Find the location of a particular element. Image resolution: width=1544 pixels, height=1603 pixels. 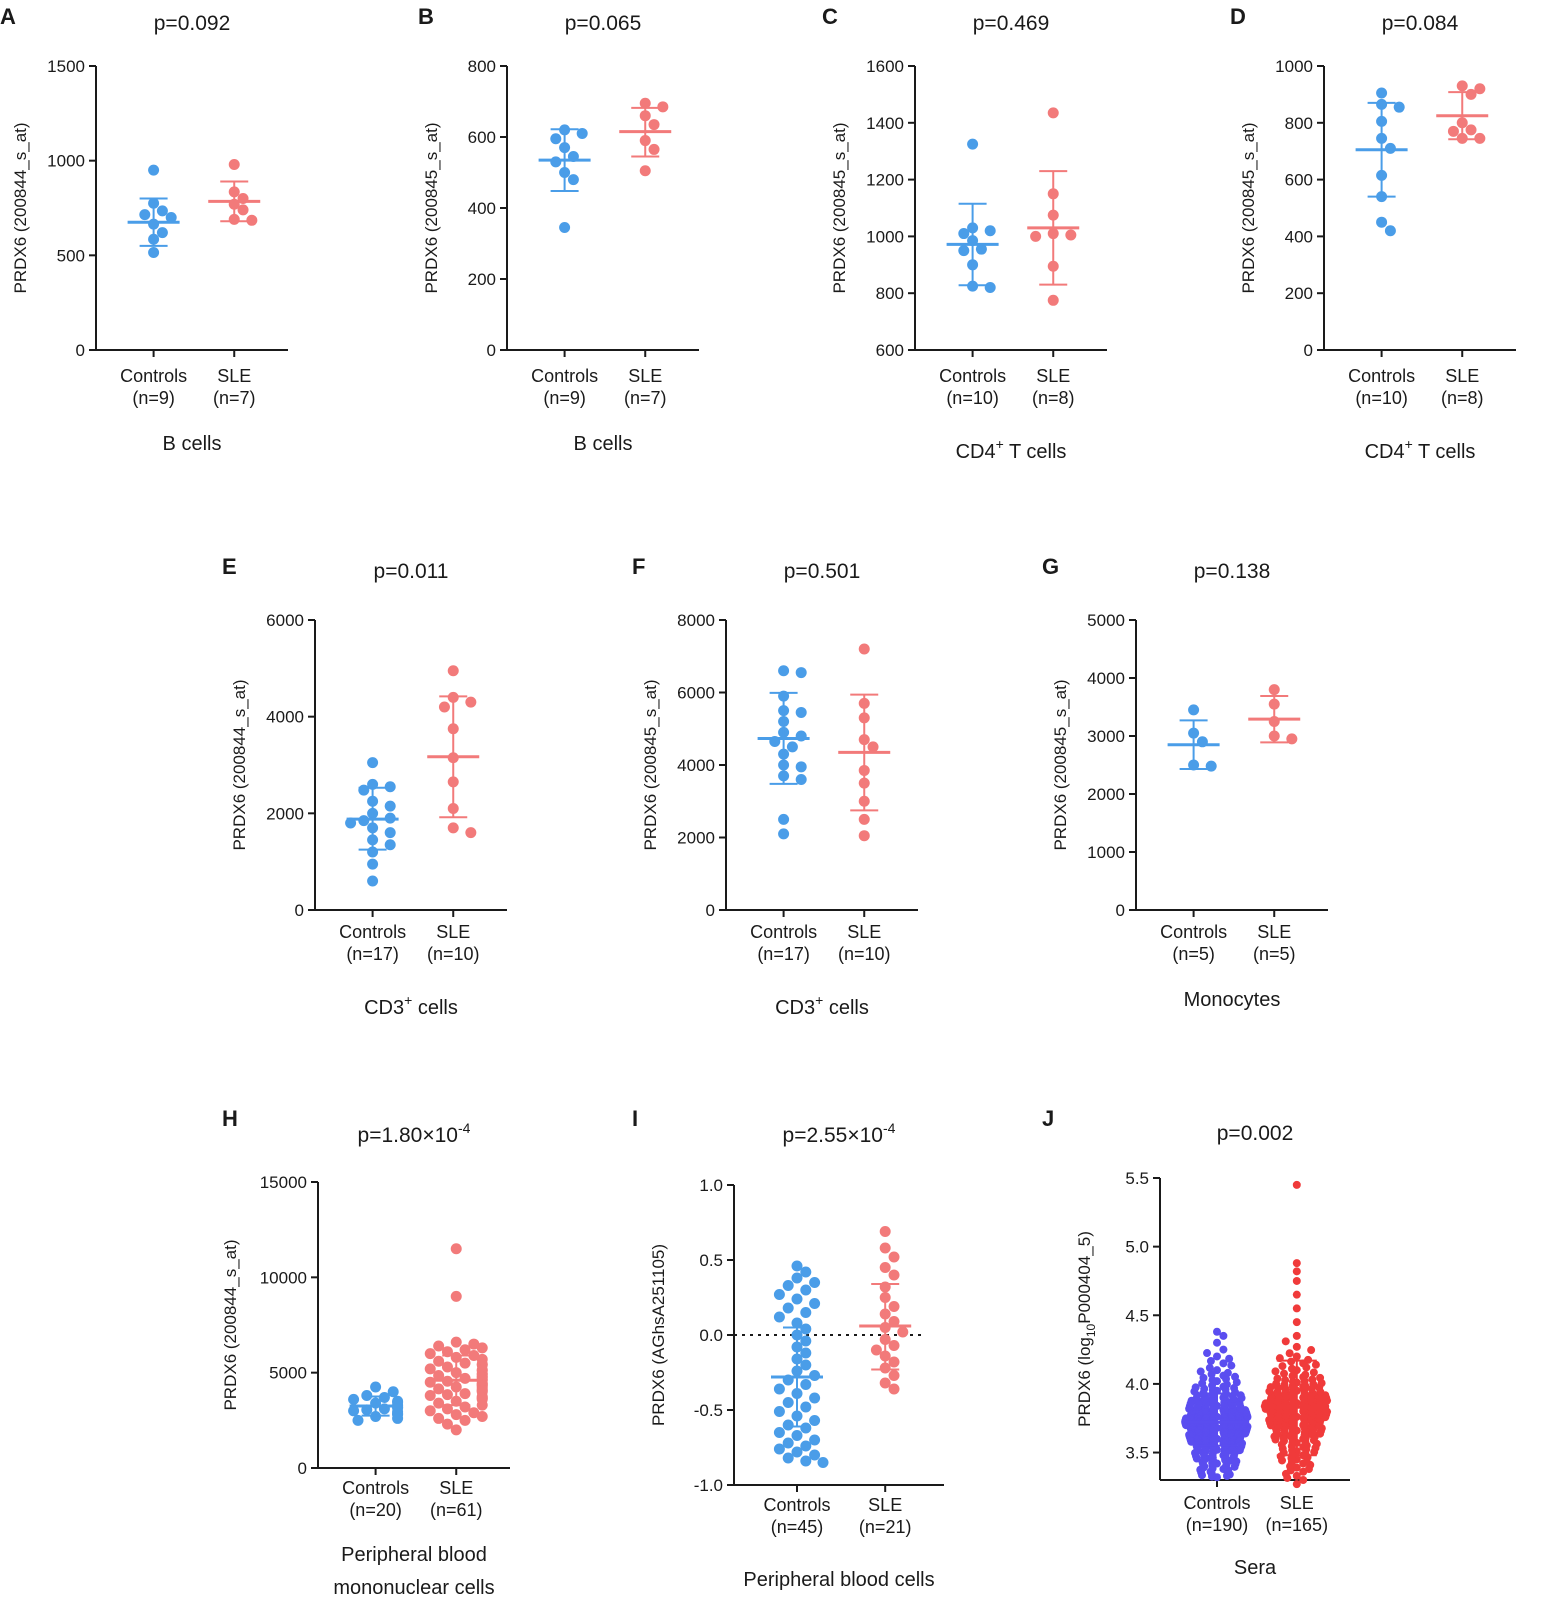

cell-type-rest: cells is located at coordinates (846, 1008).